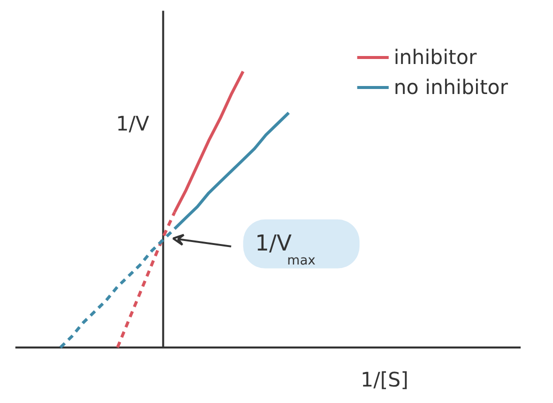  I want to click on legend-label: inhibitor, so click(435, 57).